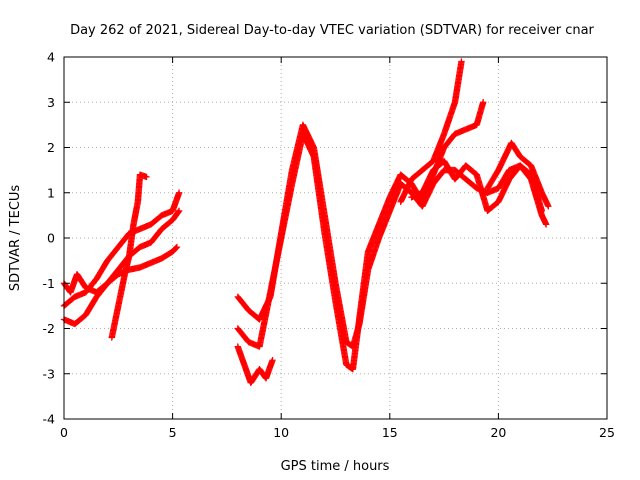  Describe the element at coordinates (337, 432) in the screenshot. I see `x-tick-labels: 0 5 10 15 20 25` at that location.